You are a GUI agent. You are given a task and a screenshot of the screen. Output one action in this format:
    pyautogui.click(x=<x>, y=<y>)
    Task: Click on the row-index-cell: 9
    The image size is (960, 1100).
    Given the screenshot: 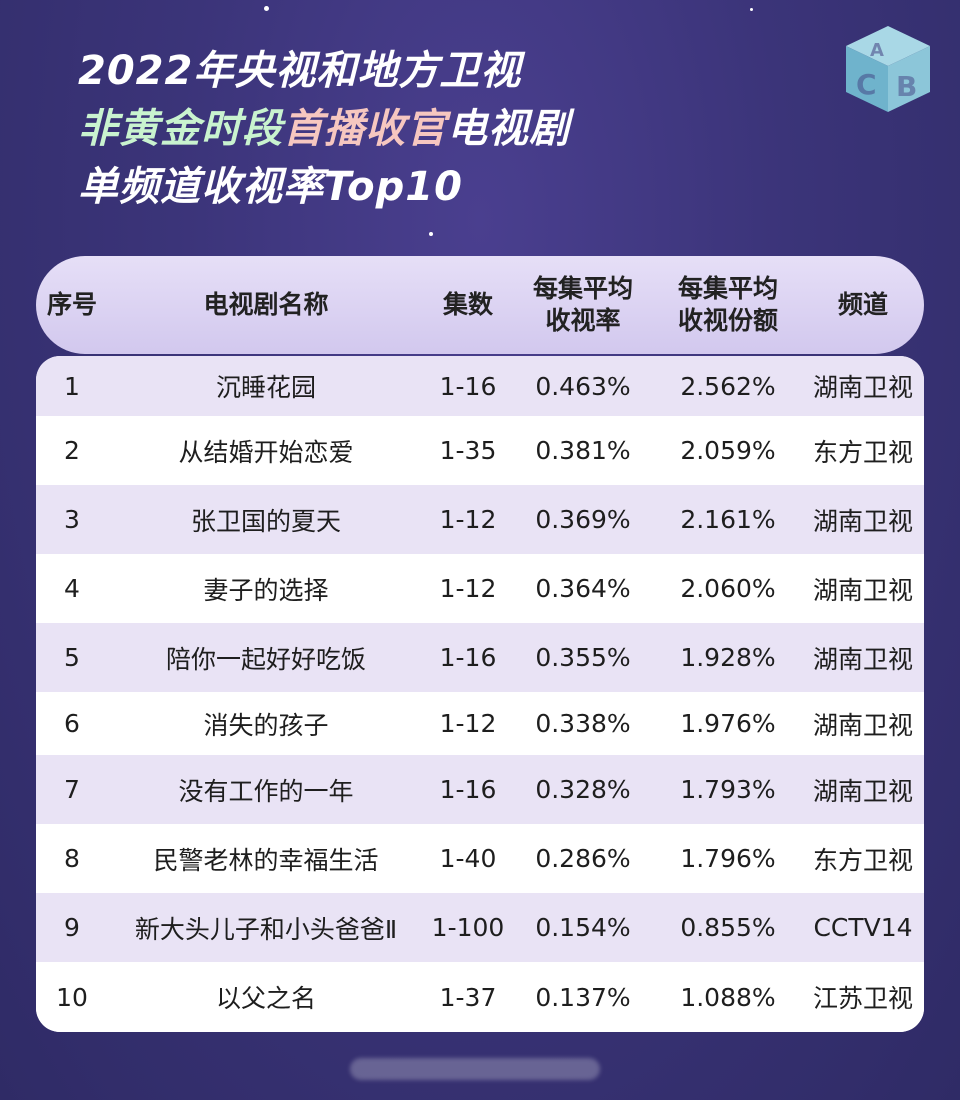 What is the action you would take?
    pyautogui.click(x=72, y=927)
    